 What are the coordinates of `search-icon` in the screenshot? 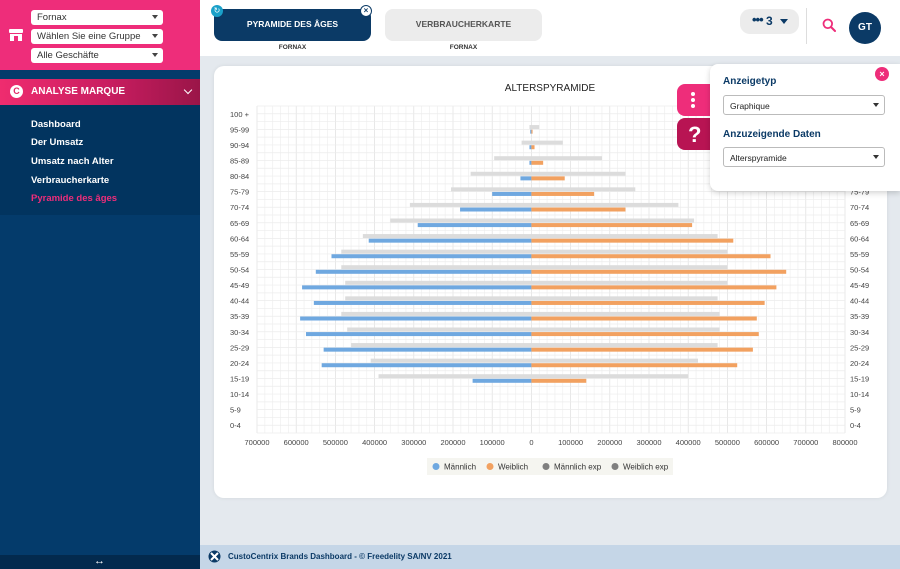 It's located at (829, 25).